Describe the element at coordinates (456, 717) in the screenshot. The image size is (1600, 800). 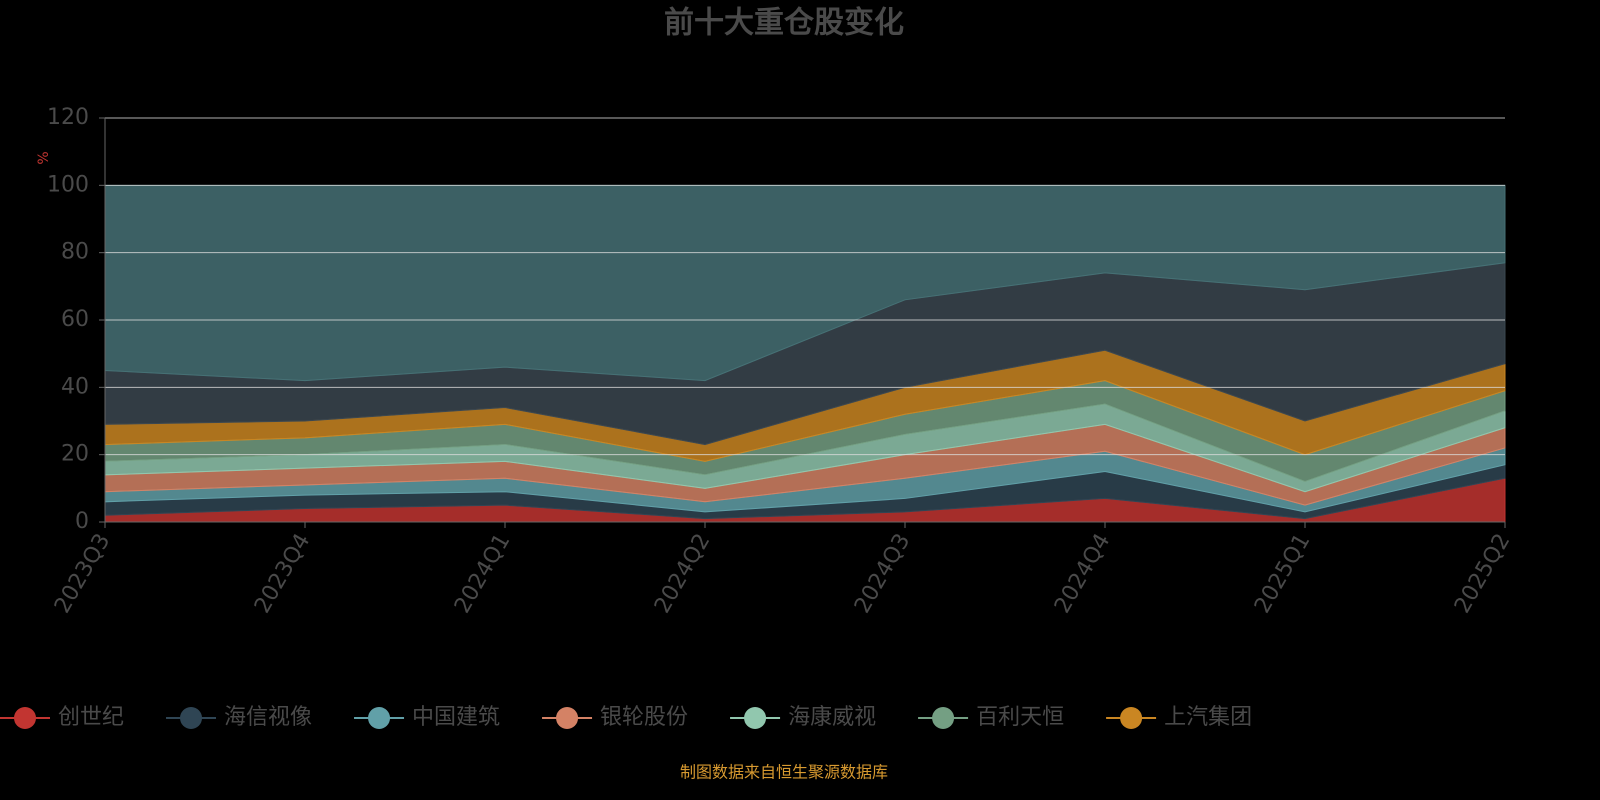
I see `legend-label: 中国建筑` at that location.